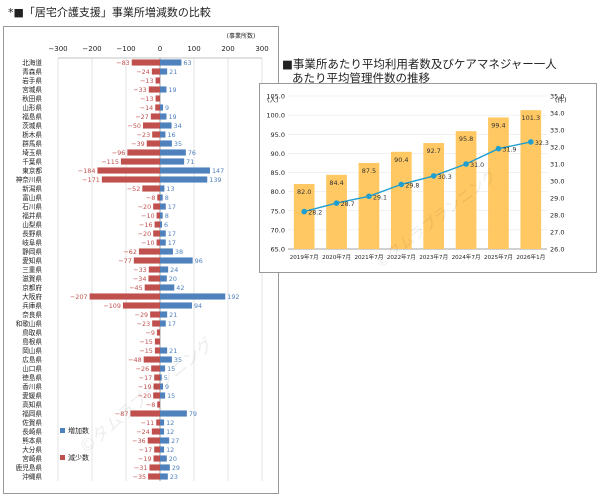 Image resolution: width=599 pixels, height=500 pixels. Describe the element at coordinates (199, 261) in the screenshot. I see `increase-value-label: 96` at that location.